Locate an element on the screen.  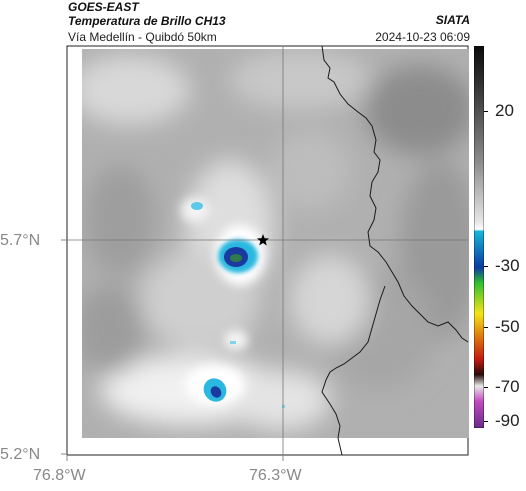
cold-cloud-cores is located at coordinates (238, 305).